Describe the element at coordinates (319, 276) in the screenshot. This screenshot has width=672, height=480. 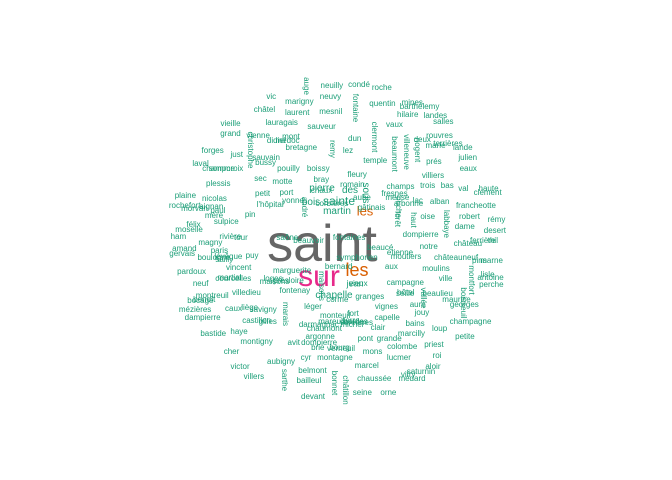
I see `cloud-word-primary: sur` at that location.